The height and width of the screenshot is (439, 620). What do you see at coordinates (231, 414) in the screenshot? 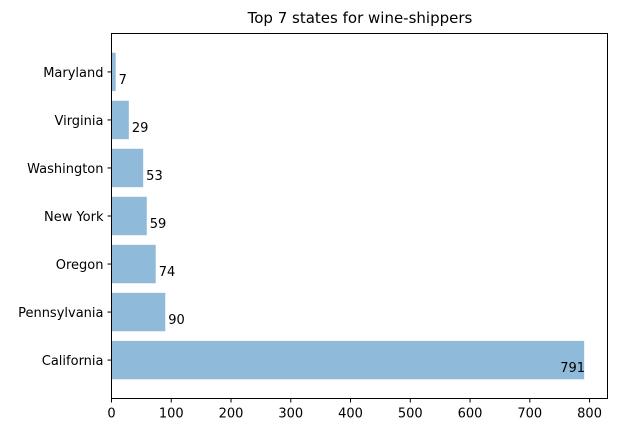
I see `x-tick-label: 200` at bounding box center [231, 414].